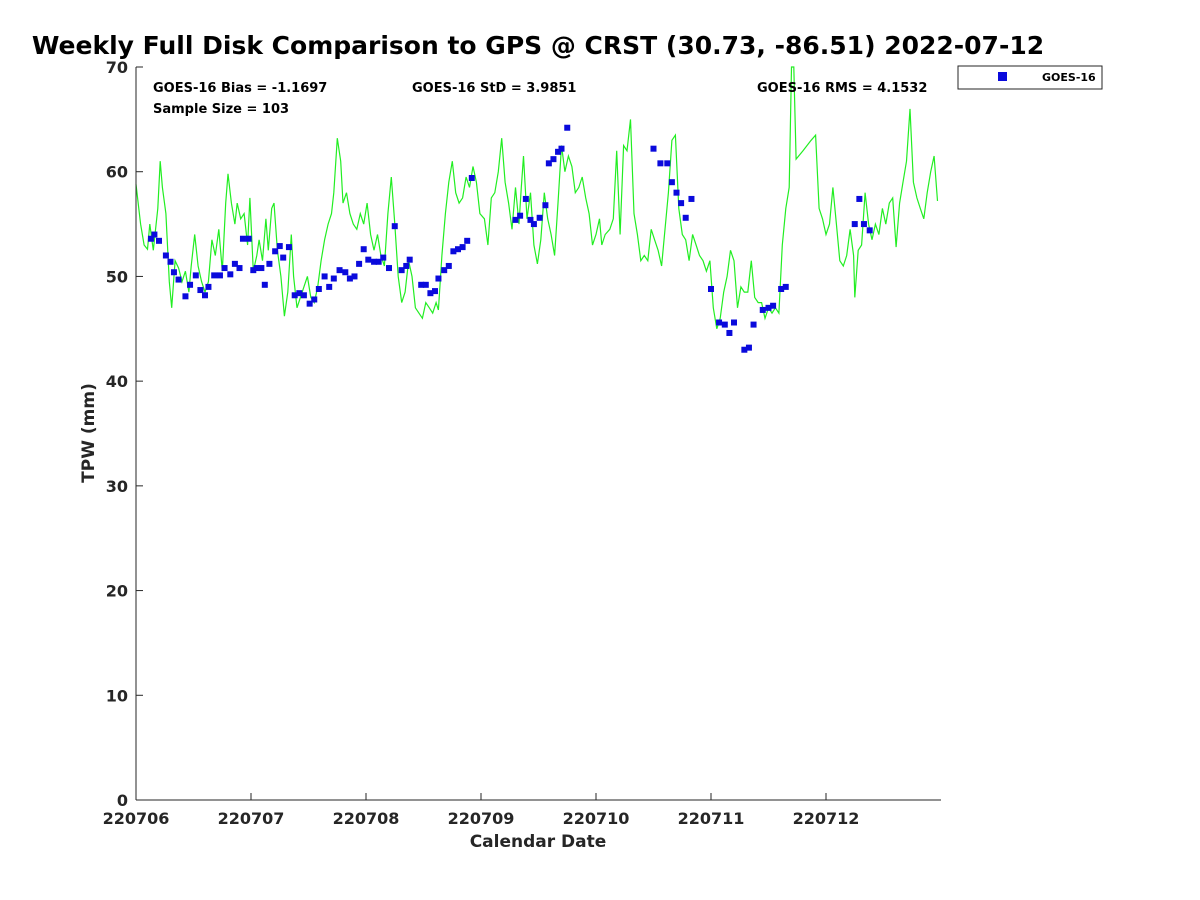 This screenshot has height=900, width=1200. Describe the element at coordinates (124, 434) in the screenshot. I see `y-axis-ticks: 0 10 20 30 40 50 60 70` at that location.